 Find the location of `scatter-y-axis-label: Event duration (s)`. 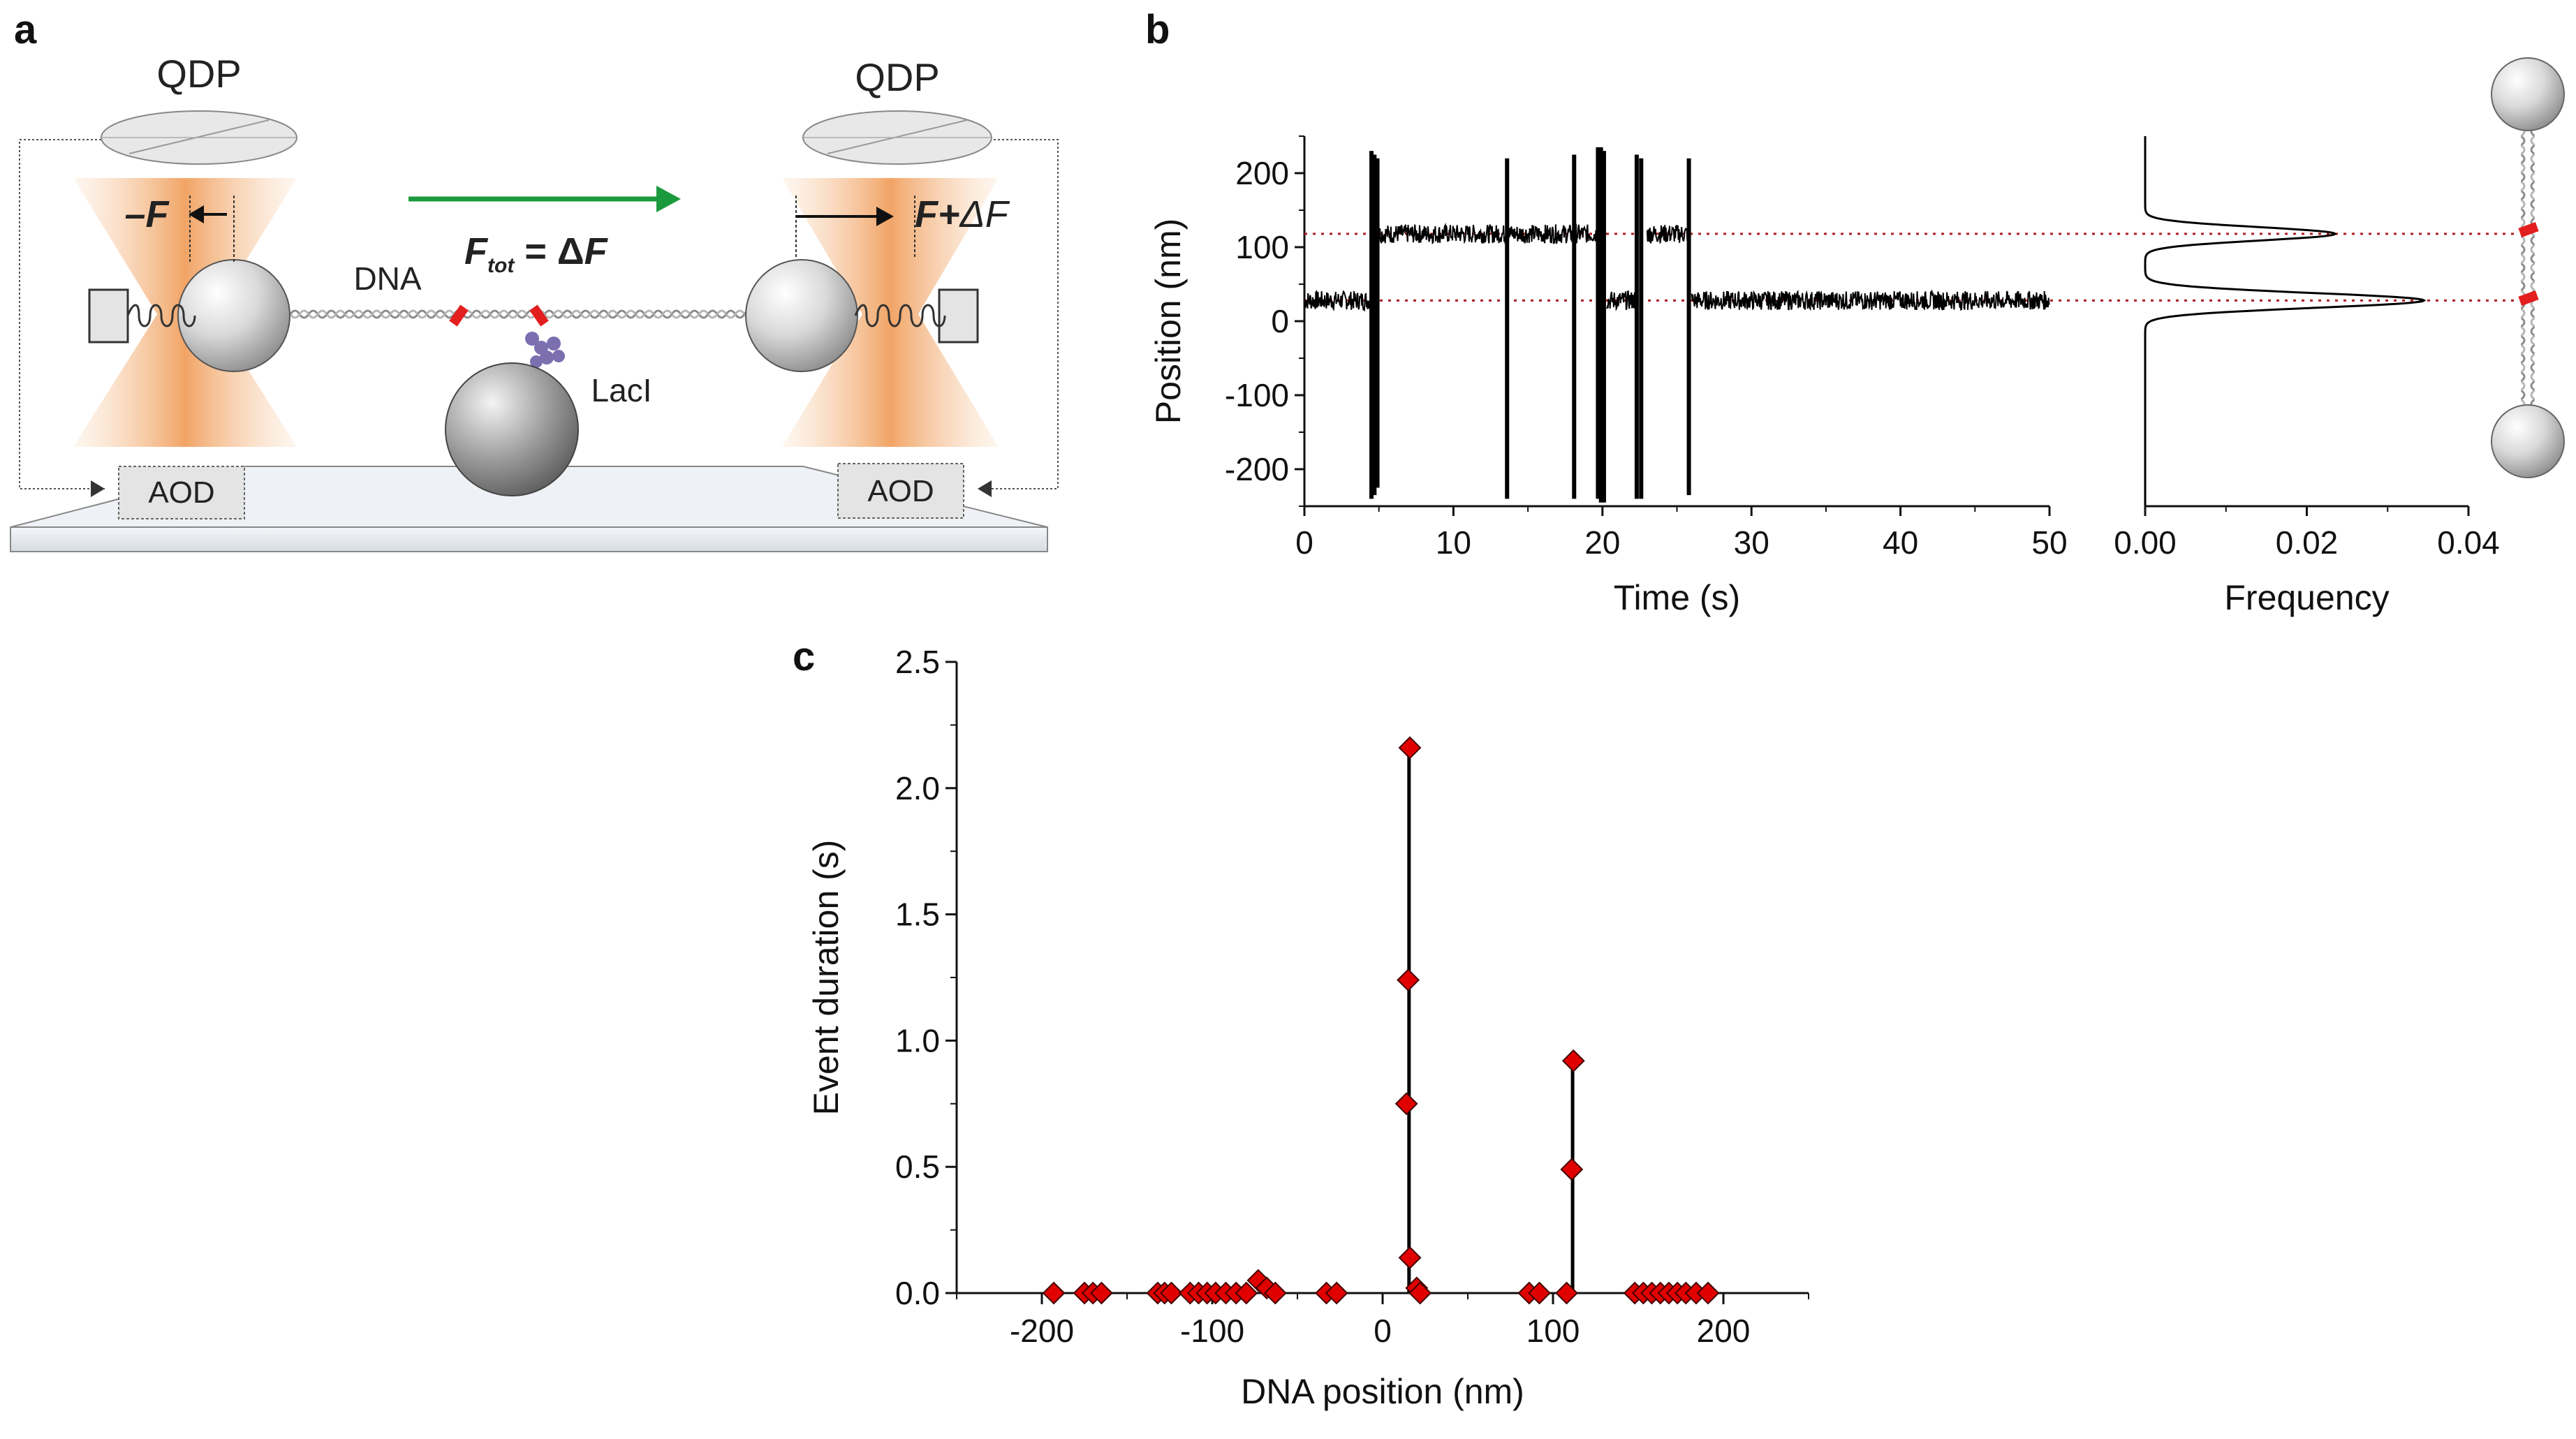

scatter-y-axis-label: Event duration (s) is located at coordinates (826, 978).